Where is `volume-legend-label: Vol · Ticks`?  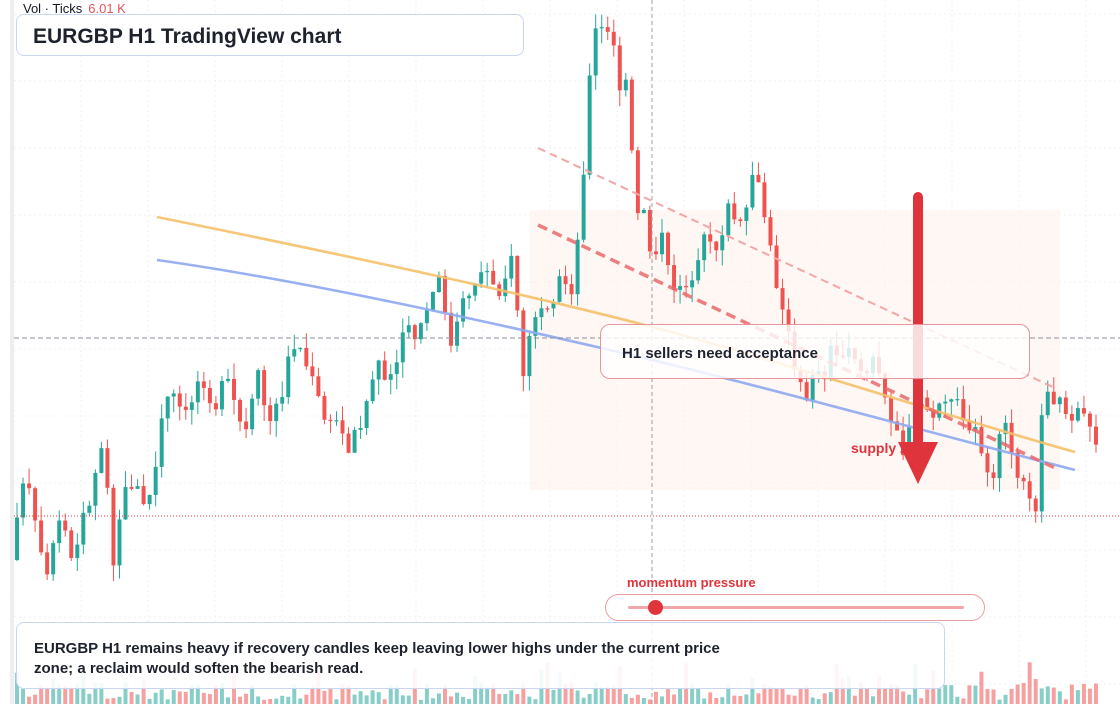
volume-legend-label: Vol · Ticks is located at coordinates (53, 8).